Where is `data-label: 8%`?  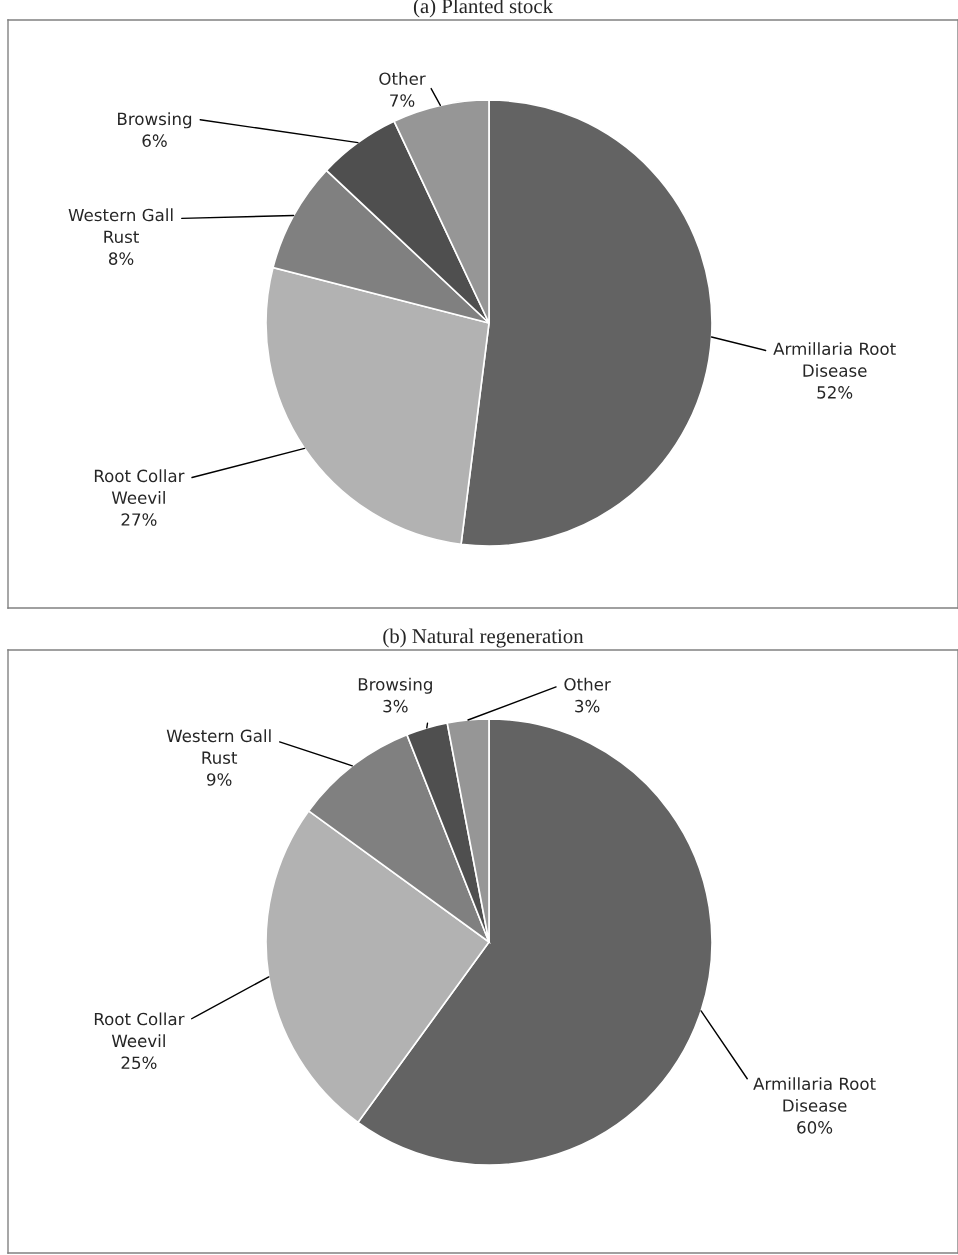 data-label: 8% is located at coordinates (121, 258).